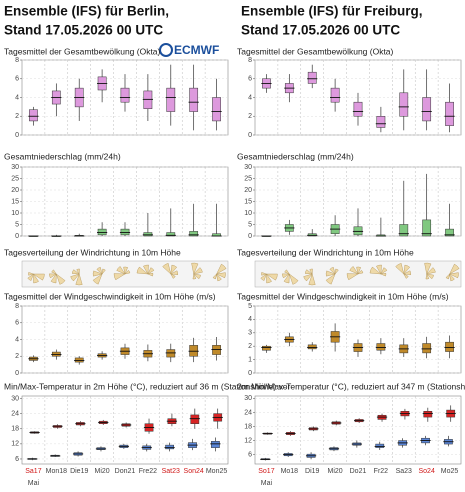 The image size is (465, 492). Describe the element at coordinates (248, 201) in the screenshot. I see `y-tick-label: 15` at that location.